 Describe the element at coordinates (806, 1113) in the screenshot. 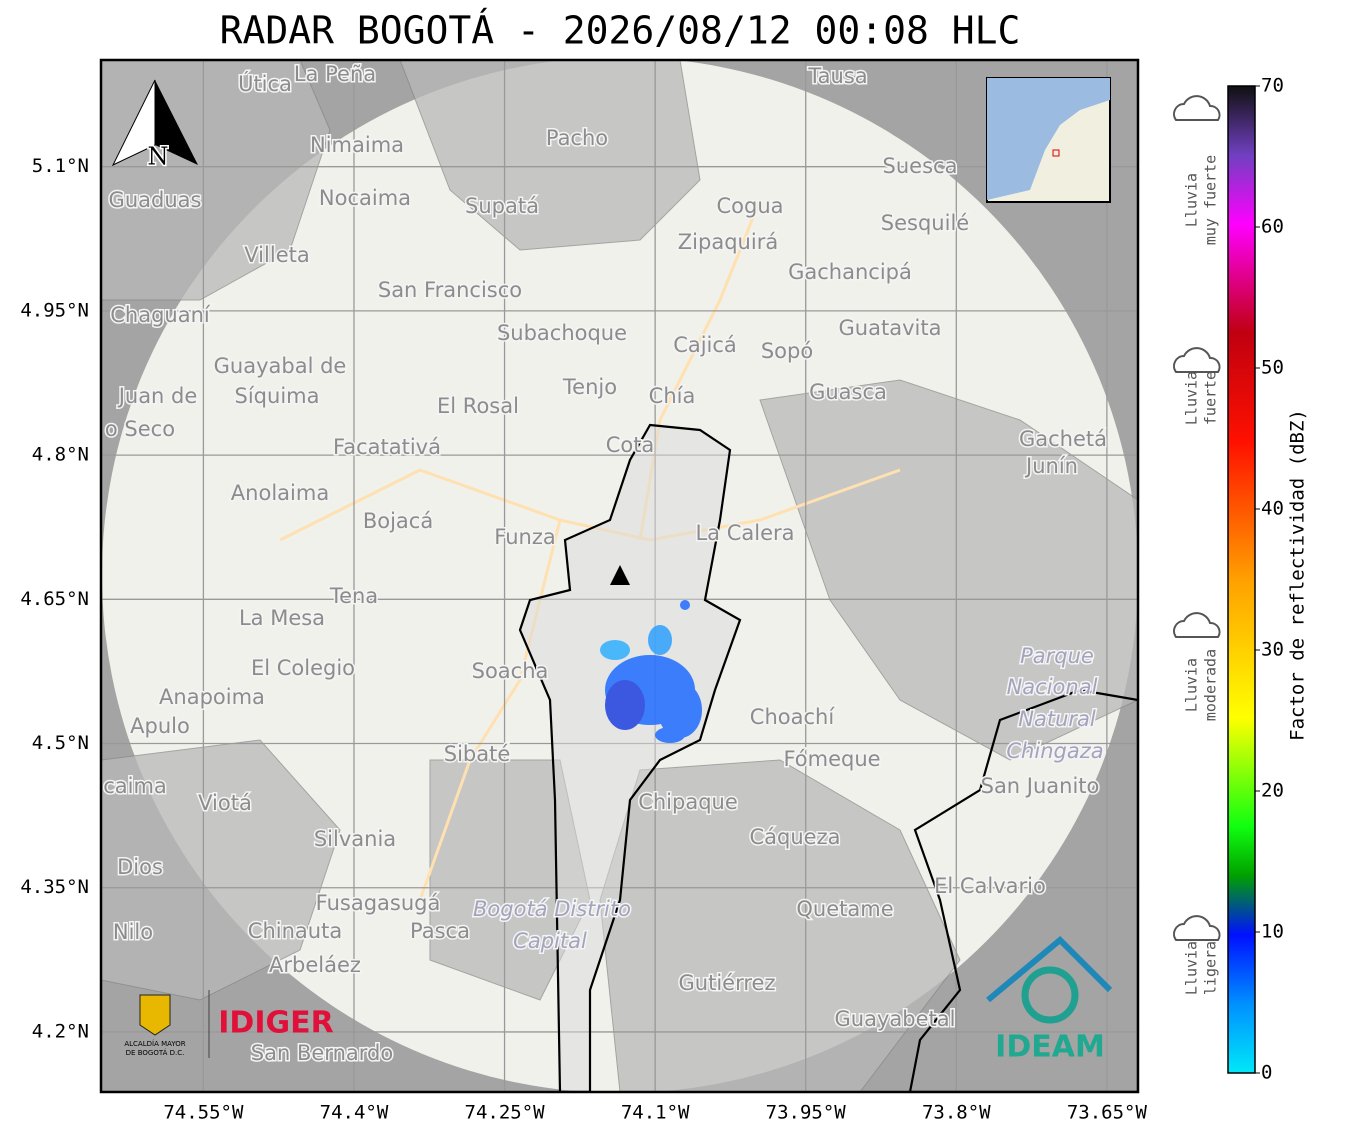

I see `lon-tick-label: 73.95°W` at that location.